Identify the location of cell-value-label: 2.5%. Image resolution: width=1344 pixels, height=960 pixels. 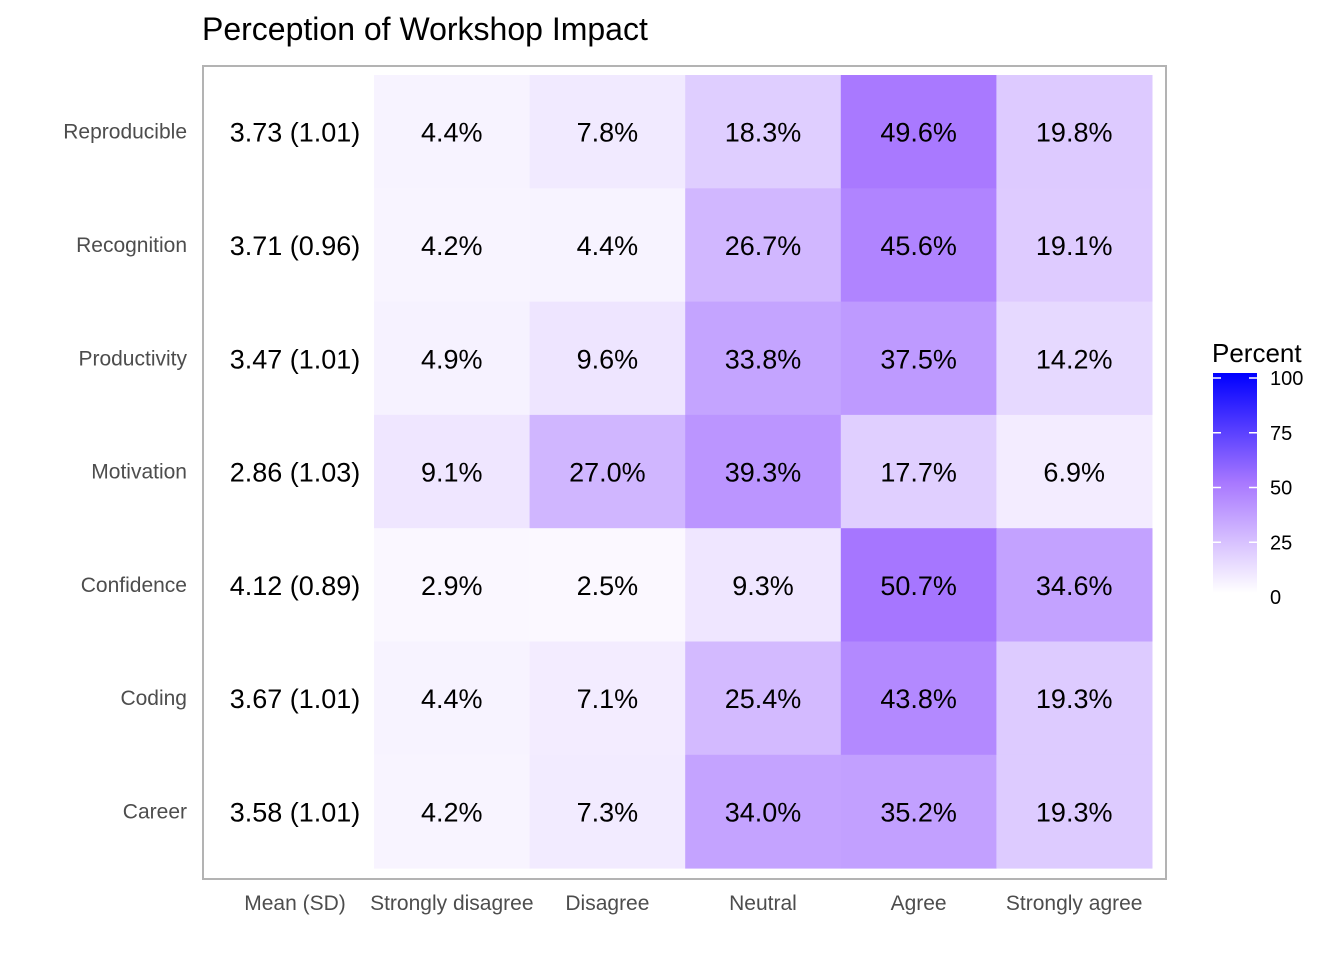
(608, 586).